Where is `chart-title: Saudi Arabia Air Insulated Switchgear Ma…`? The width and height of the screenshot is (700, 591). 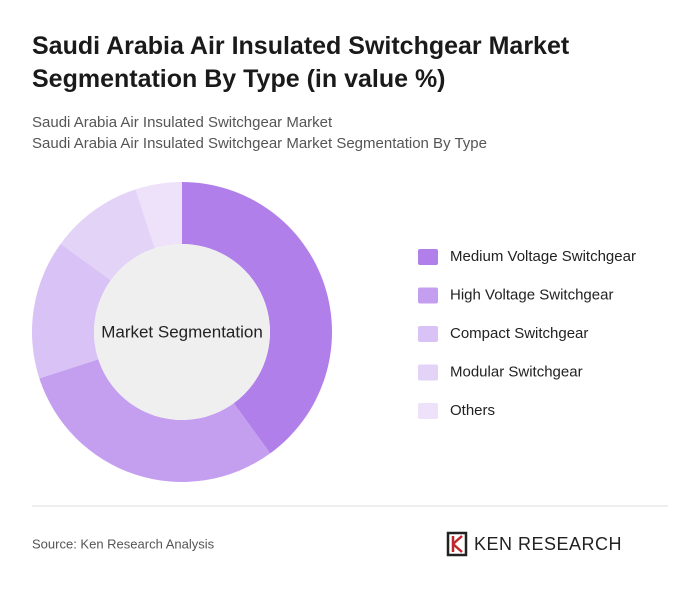
chart-title: Saudi Arabia Air Insulated Switchgear Ma… is located at coordinates (301, 62).